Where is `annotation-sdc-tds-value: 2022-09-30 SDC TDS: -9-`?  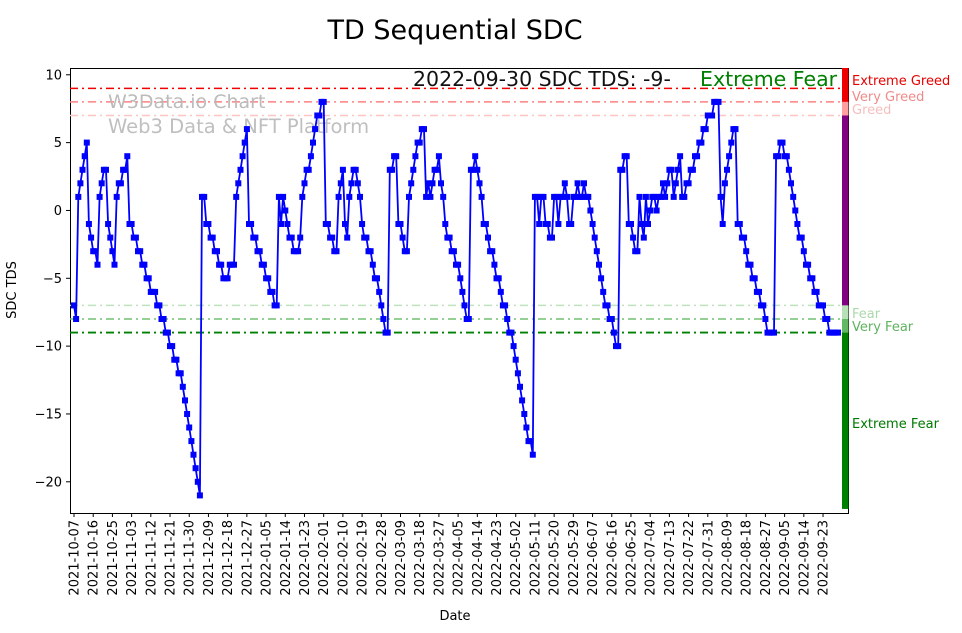
annotation-sdc-tds-value: 2022-09-30 SDC TDS: -9- is located at coordinates (542, 79).